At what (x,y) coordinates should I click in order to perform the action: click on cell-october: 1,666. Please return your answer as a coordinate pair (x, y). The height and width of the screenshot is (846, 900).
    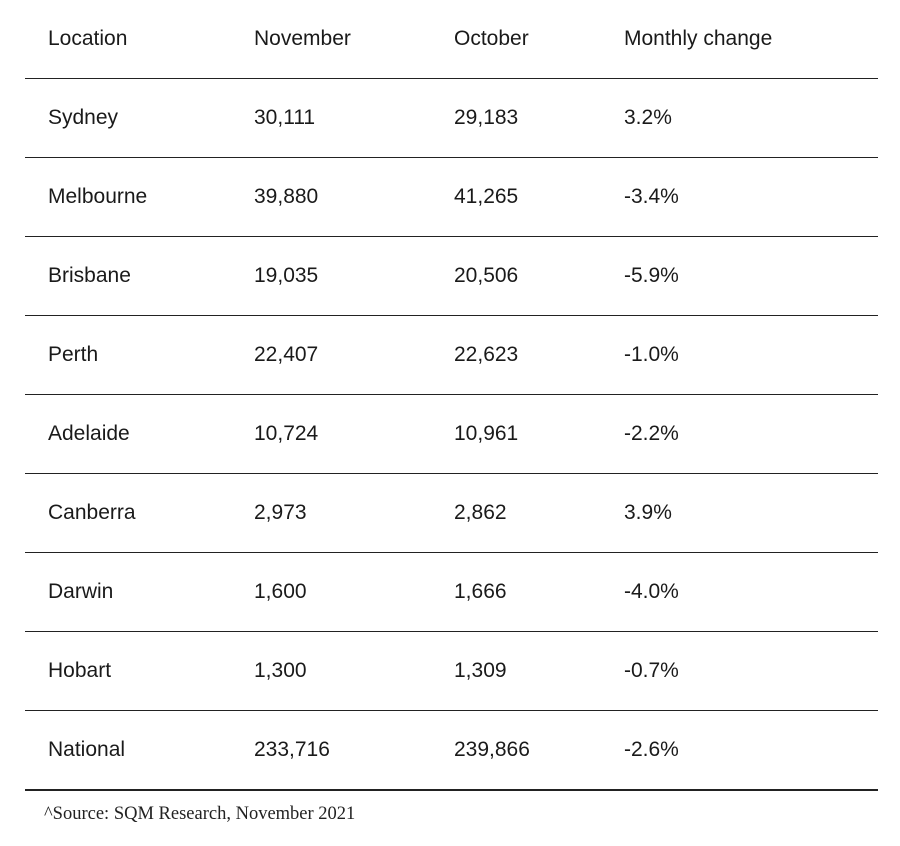
    Looking at the image, I should click on (516, 592).